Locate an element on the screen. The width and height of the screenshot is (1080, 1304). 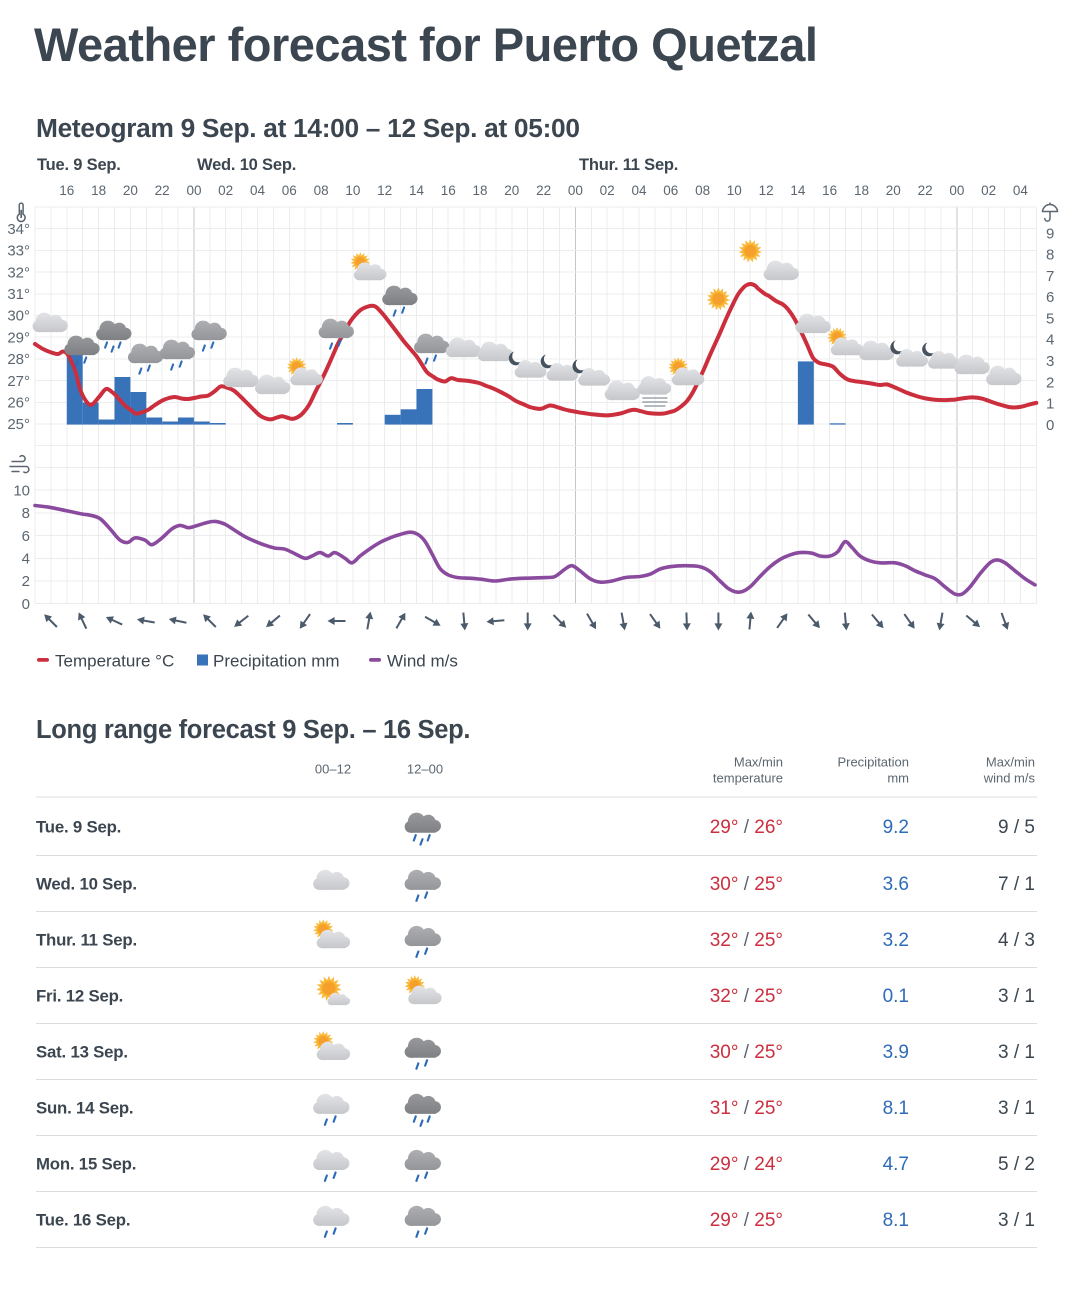
svg-text: 3.2 is located at coordinates (896, 940).